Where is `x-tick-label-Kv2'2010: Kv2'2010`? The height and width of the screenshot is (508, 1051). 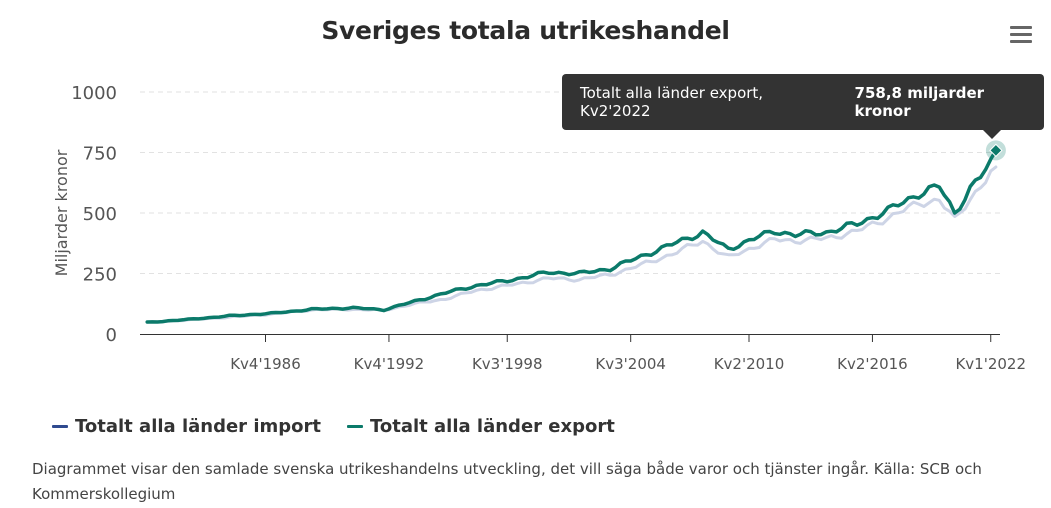 x-tick-label-Kv2'2010: Kv2'2010 is located at coordinates (749, 364).